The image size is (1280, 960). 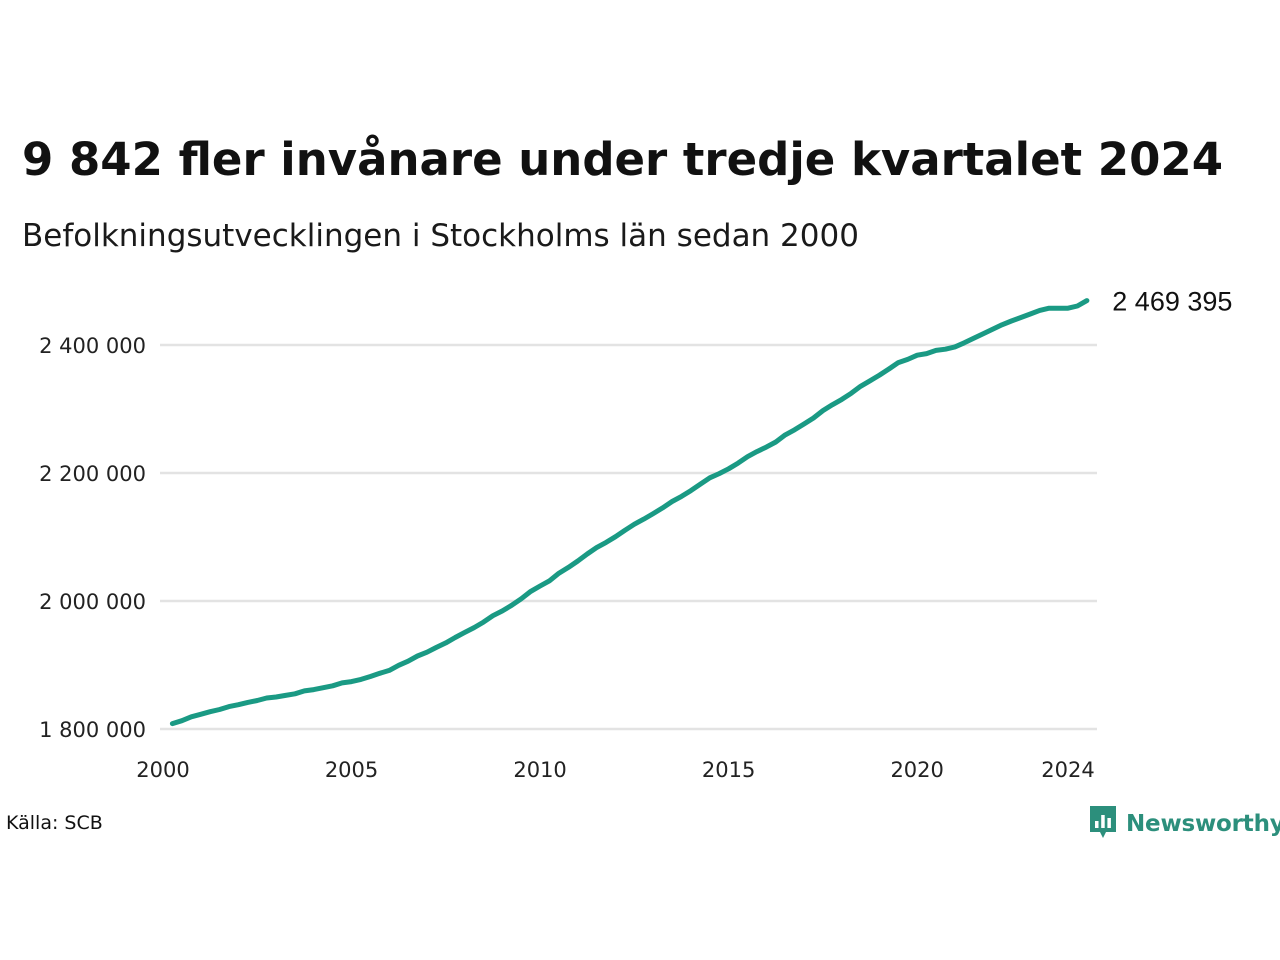 I want to click on x-axis-tick-labels: 2000 2005 2010 2015 2020 2024, so click(x=615, y=770).